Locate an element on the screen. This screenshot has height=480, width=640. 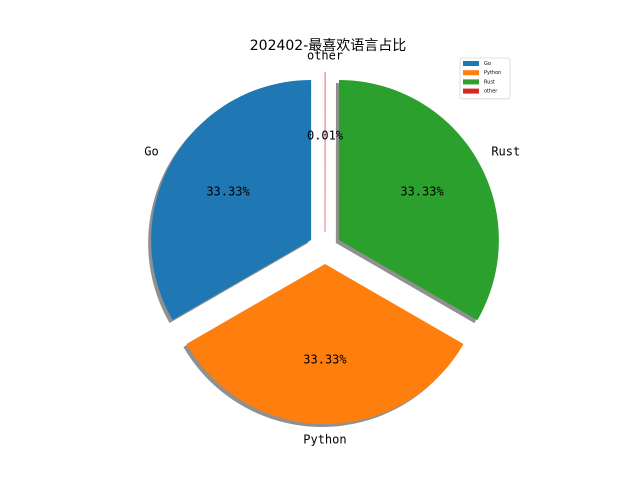
slice-label-python: Python is located at coordinates (324, 440).